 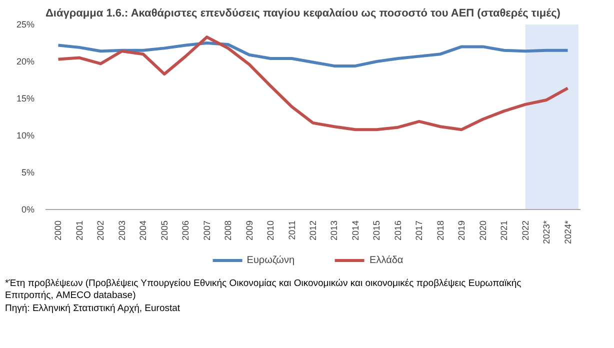 I want to click on x-tick-label: 2004, so click(x=143, y=230).